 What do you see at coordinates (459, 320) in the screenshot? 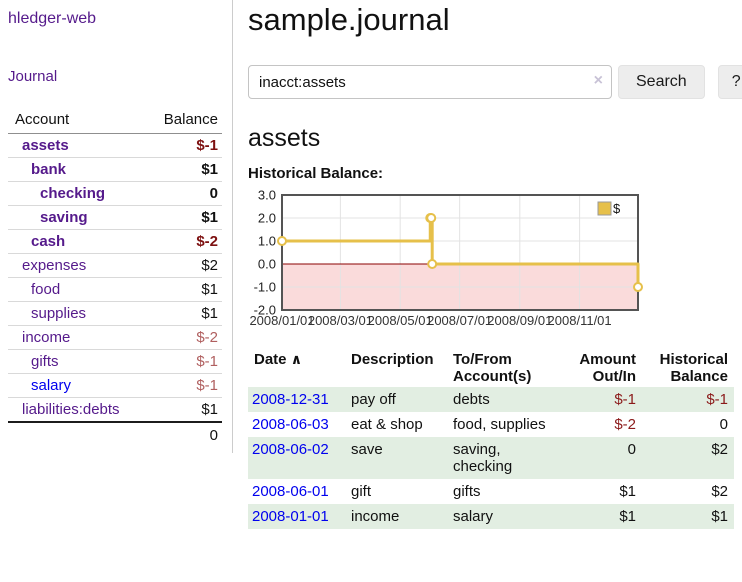
I see `svg-text: 2008/07/01` at bounding box center [459, 320].